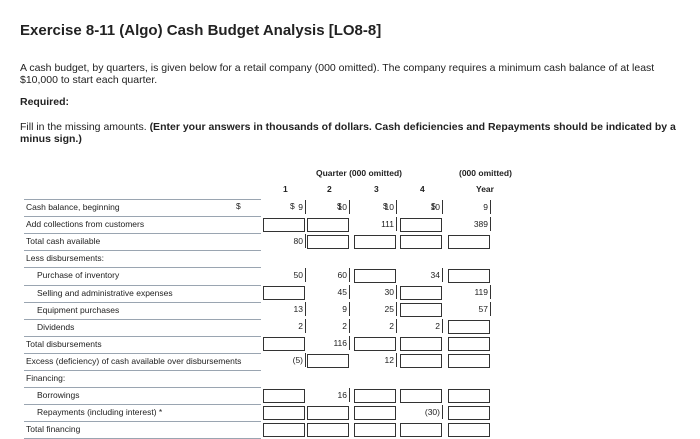 Image resolution: width=700 pixels, height=439 pixels. I want to click on required-label: Required:, so click(45, 102).